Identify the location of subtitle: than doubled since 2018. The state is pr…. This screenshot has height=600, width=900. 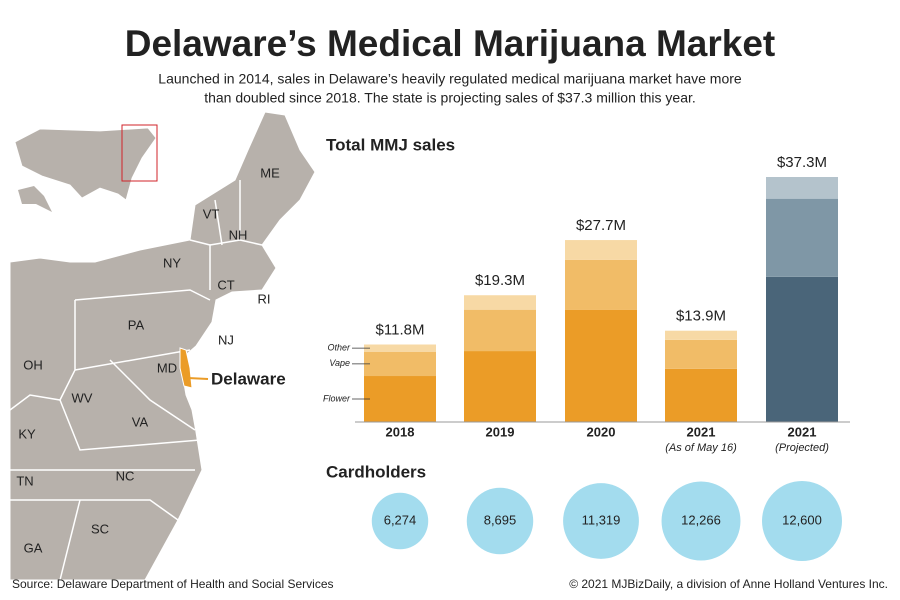
(450, 98).